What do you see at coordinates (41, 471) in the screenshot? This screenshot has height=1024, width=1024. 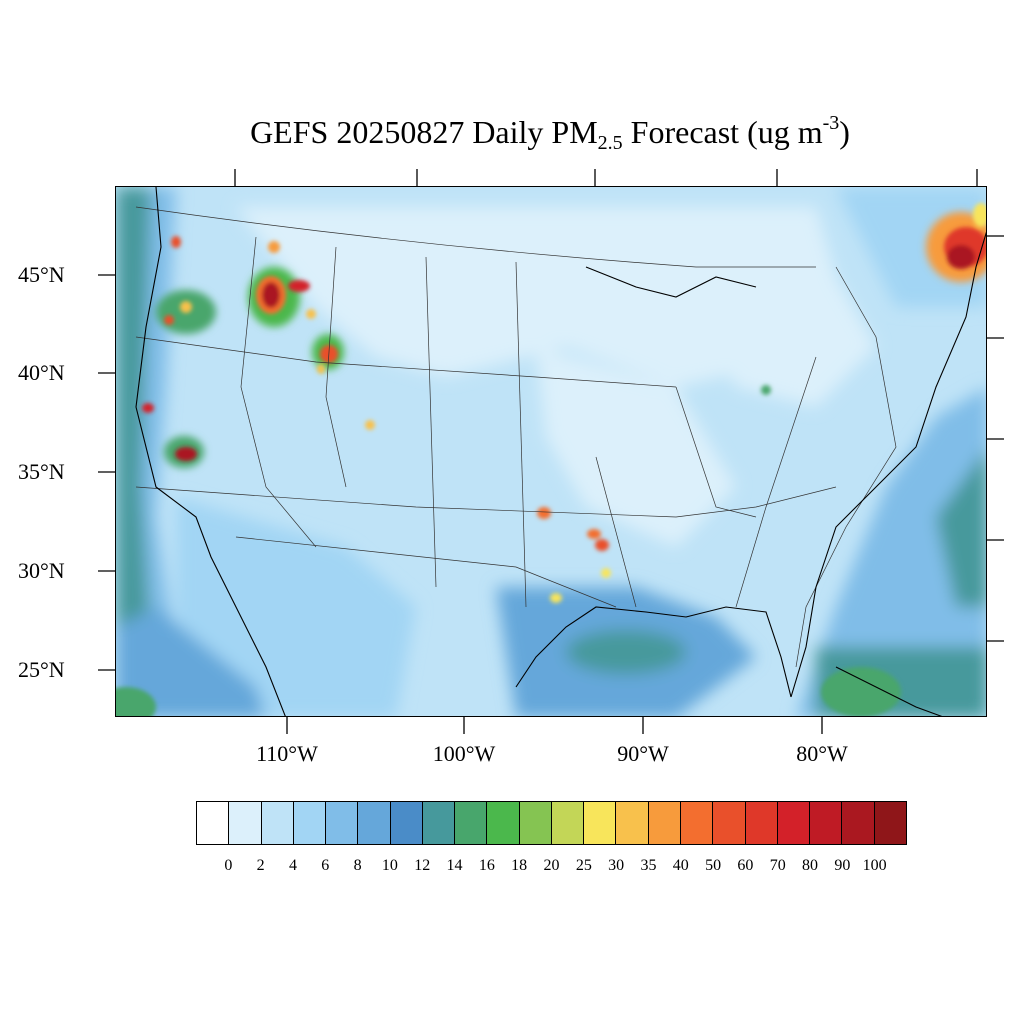 I see `lat-label-35n: 35°N` at bounding box center [41, 471].